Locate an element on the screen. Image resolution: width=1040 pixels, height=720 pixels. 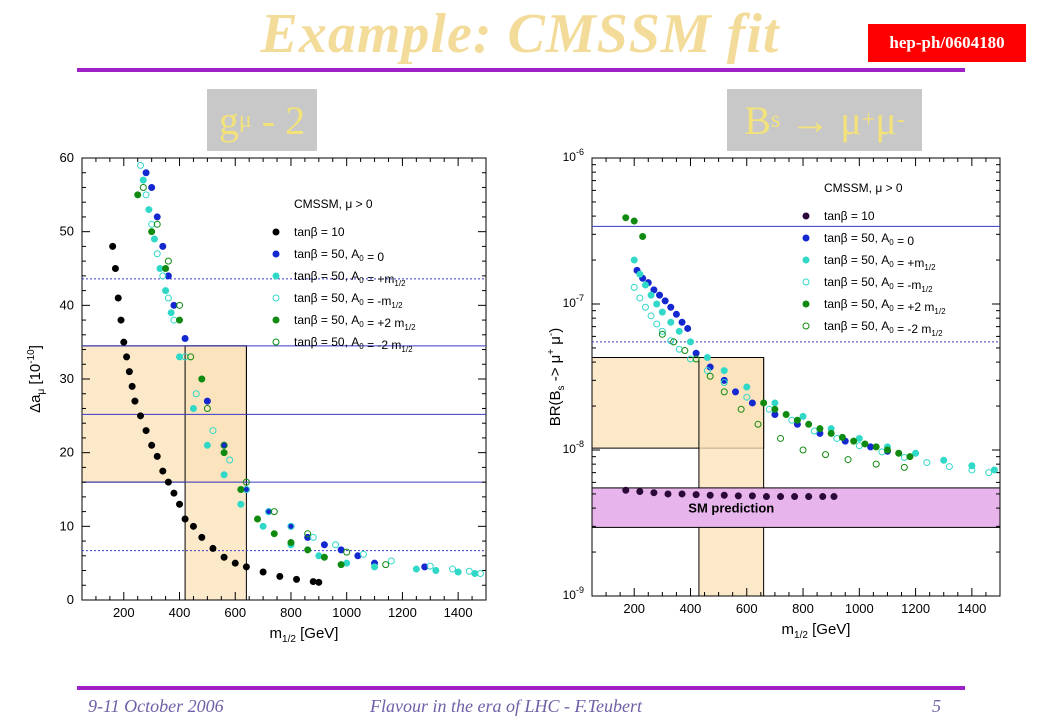
top-divider is located at coordinates (521, 70).